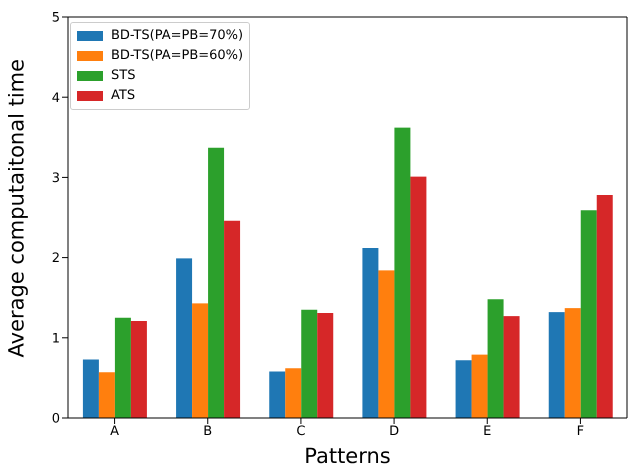  I want to click on legend-label: ATS, so click(123, 96).